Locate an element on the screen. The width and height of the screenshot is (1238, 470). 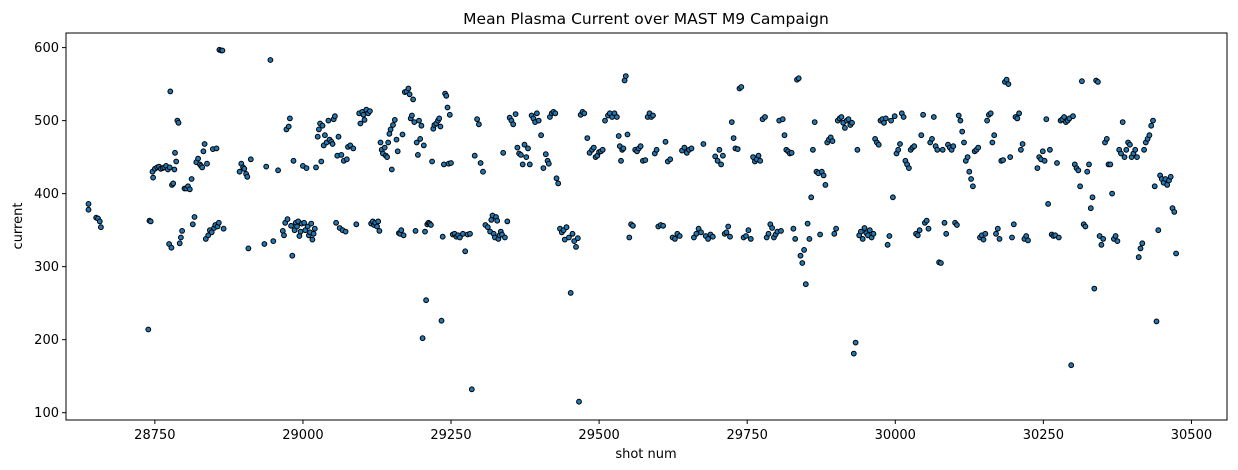
y-axis-label: current is located at coordinates (18, 226).